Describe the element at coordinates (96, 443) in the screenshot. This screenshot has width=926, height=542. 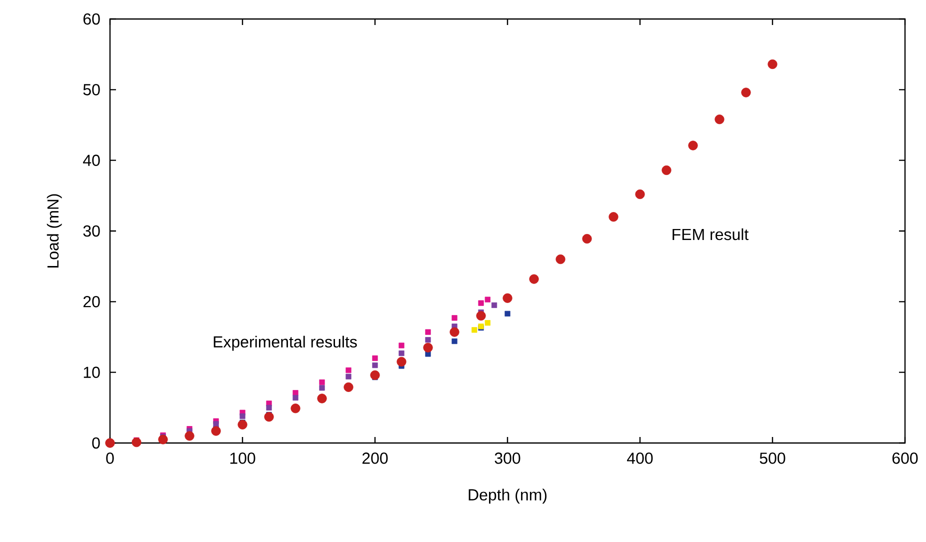
I see `y-tick-label: 0` at that location.